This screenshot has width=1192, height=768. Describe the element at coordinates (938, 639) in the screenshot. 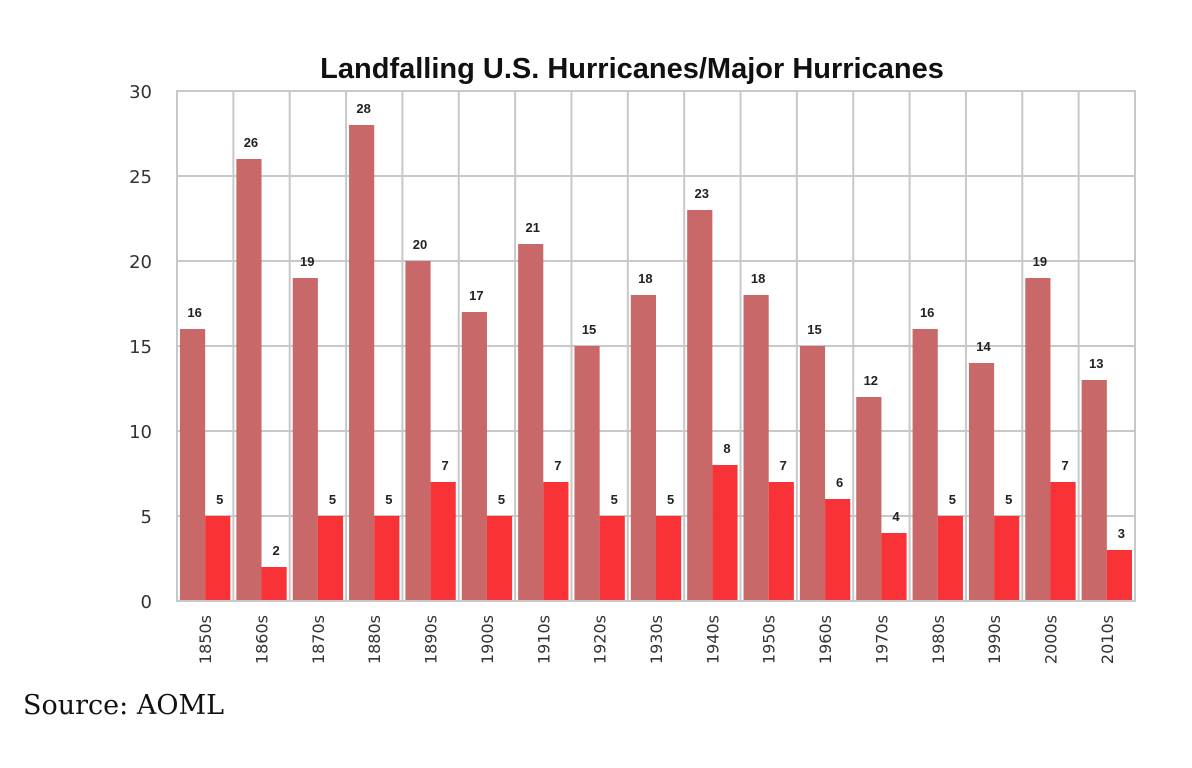

I see `x-tick-label: 1980s` at that location.